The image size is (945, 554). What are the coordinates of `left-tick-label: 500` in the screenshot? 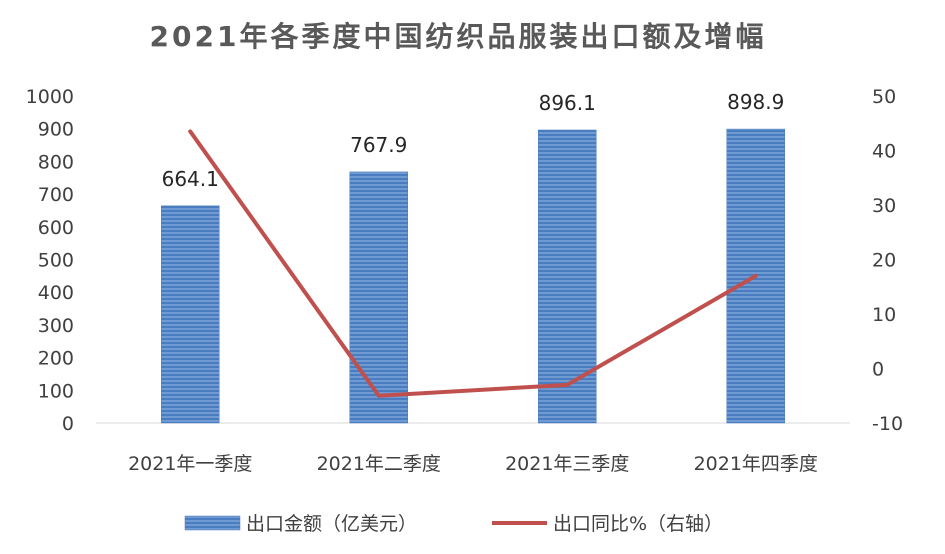 It's located at (56, 261).